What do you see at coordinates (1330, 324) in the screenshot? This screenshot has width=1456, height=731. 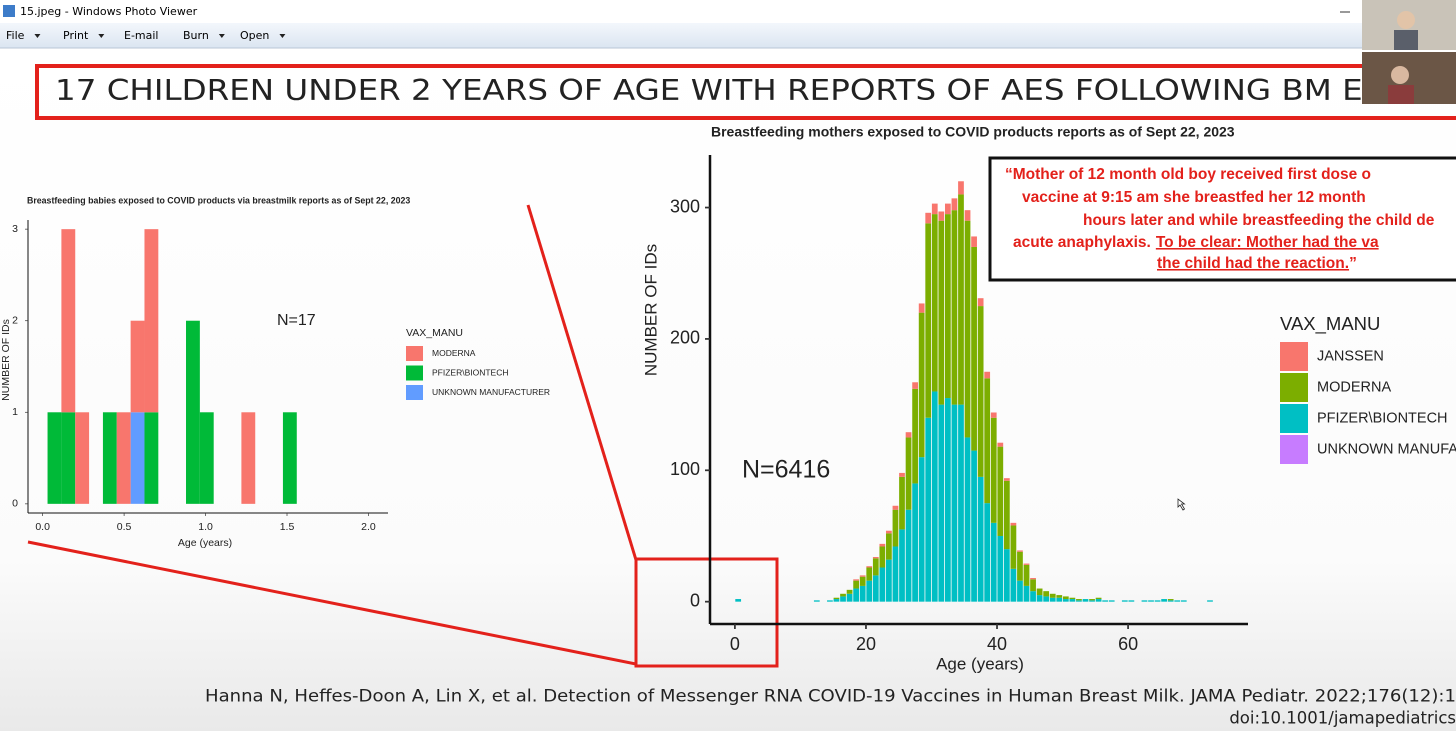 I see `legend-title: VAX_MANU` at bounding box center [1330, 324].